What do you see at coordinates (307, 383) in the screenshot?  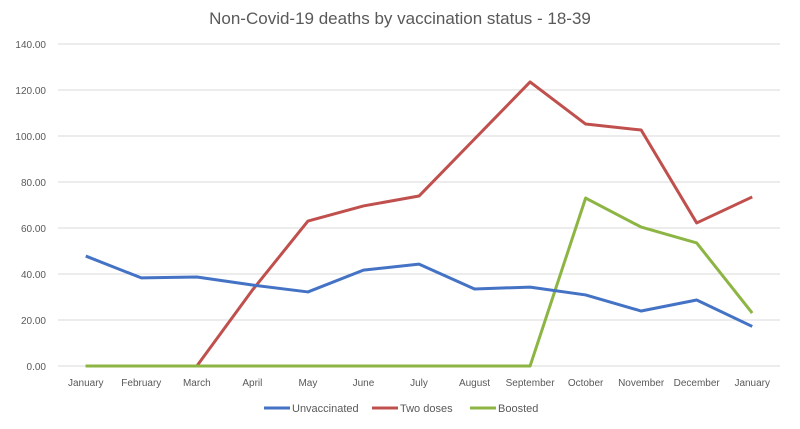 I see `x-tick-label: May` at bounding box center [307, 383].